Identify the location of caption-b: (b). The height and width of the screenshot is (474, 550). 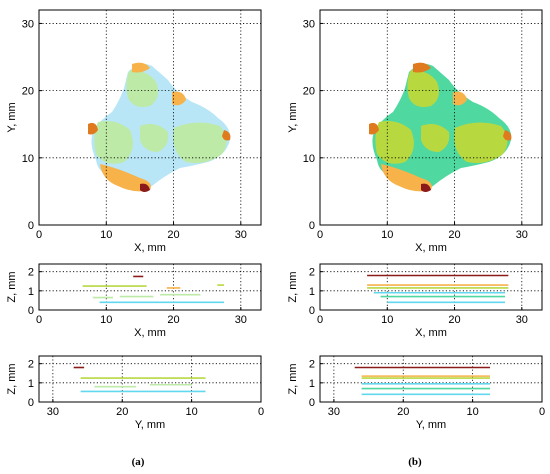
(415, 462).